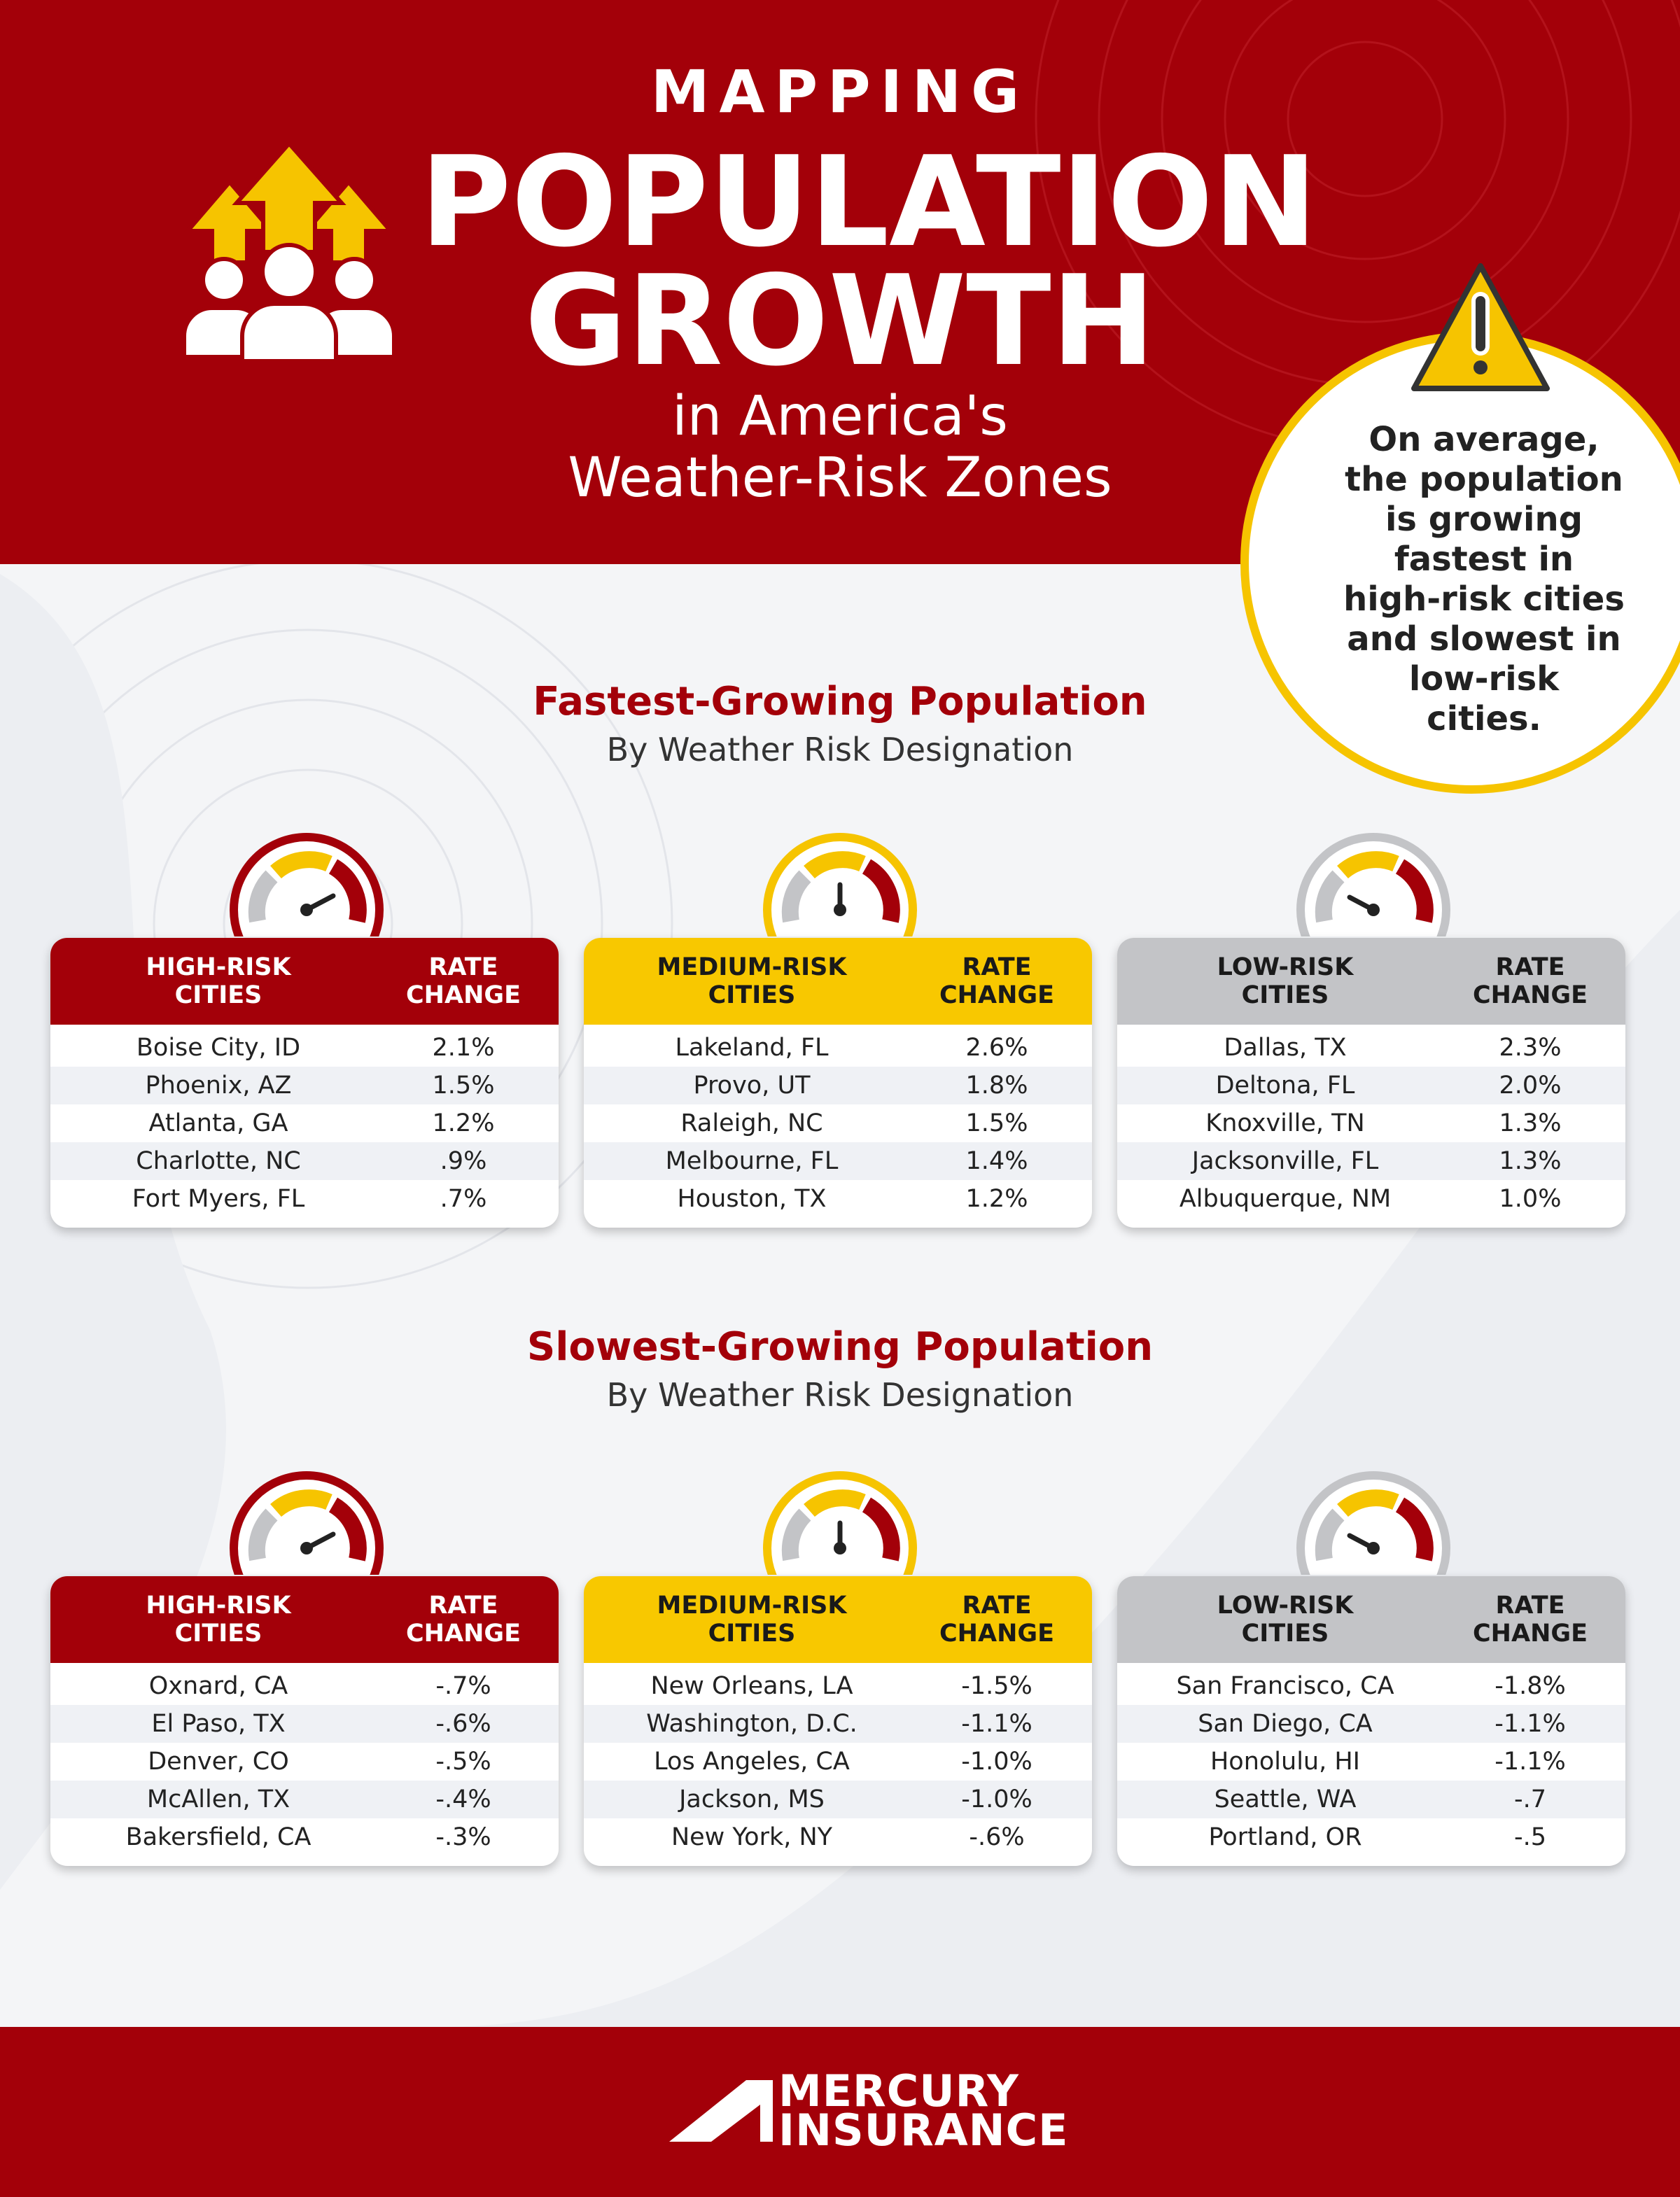 The height and width of the screenshot is (2197, 1680). Describe the element at coordinates (838, 1799) in the screenshot. I see `table-row: Jackson, MS -1.0%` at that location.